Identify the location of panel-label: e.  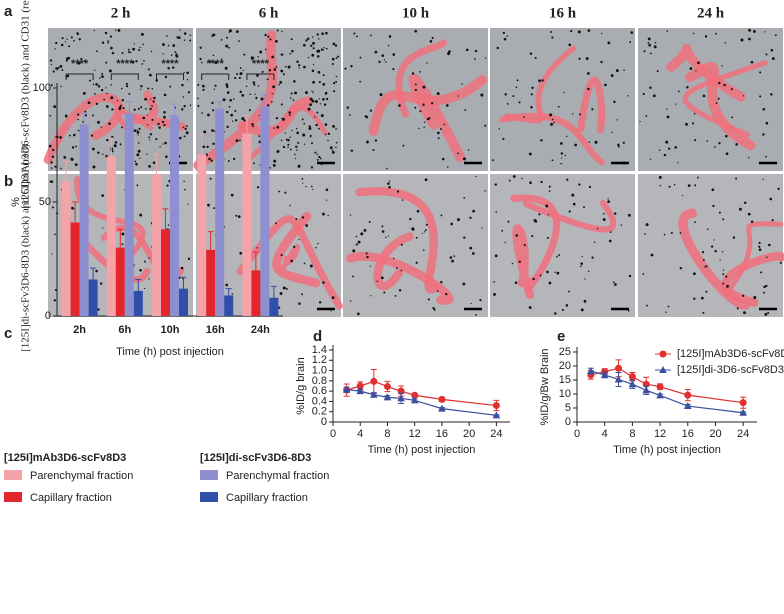
(561, 336).